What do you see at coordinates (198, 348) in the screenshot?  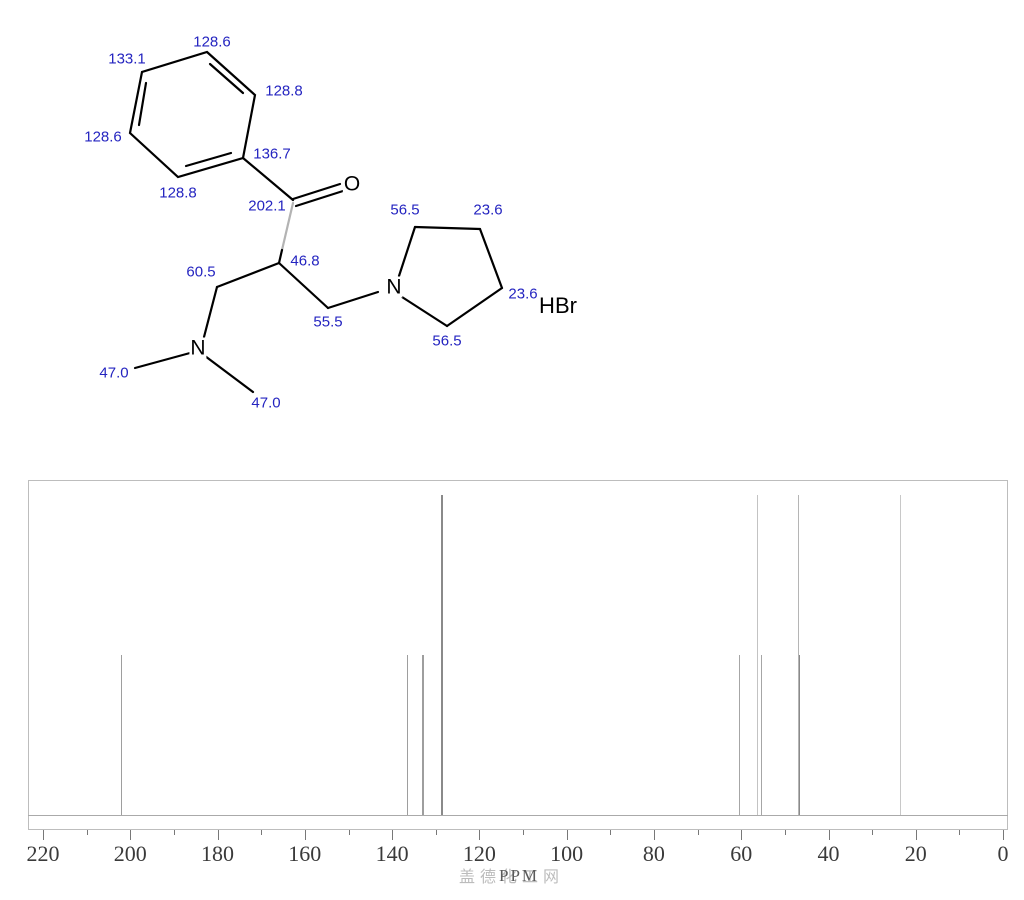 I see `dimethylamino-nitrogen-label: N` at bounding box center [198, 348].